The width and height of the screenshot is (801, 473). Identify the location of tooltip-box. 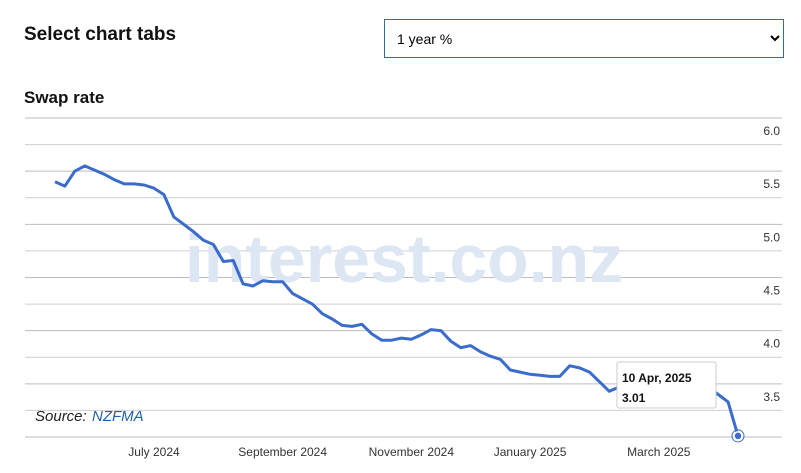
(666, 385).